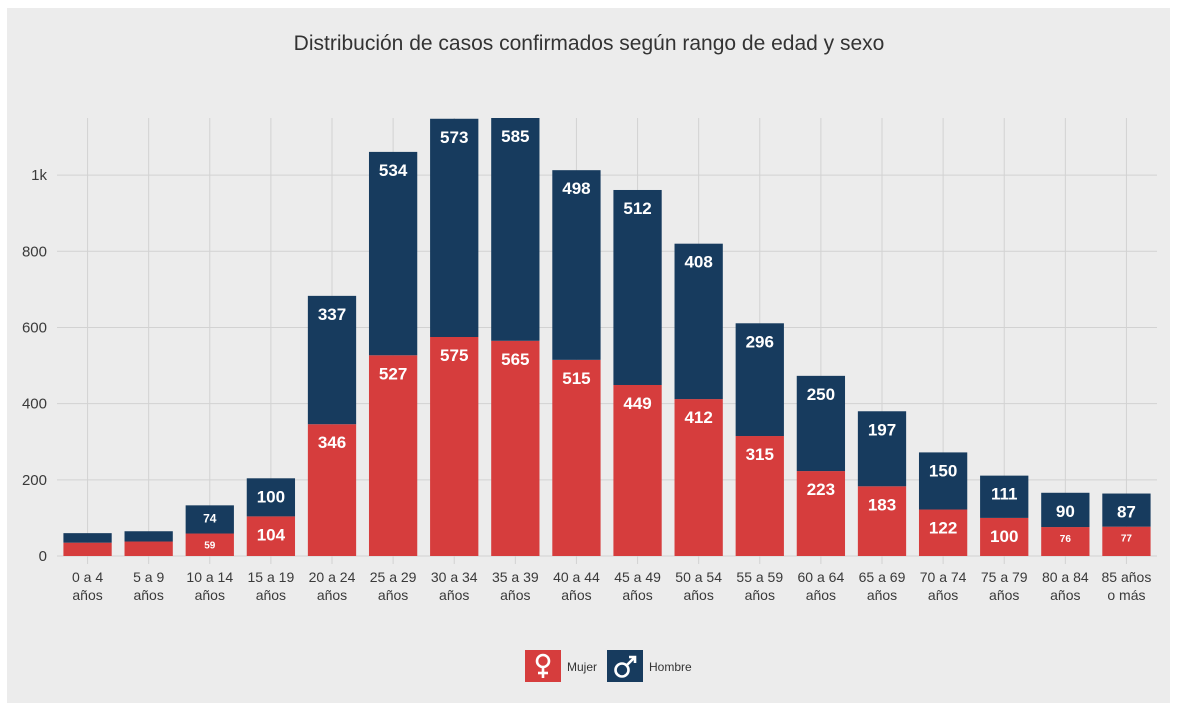 This screenshot has height=712, width=1177. What do you see at coordinates (34, 251) in the screenshot?
I see `y-tick-label: 800` at bounding box center [34, 251].